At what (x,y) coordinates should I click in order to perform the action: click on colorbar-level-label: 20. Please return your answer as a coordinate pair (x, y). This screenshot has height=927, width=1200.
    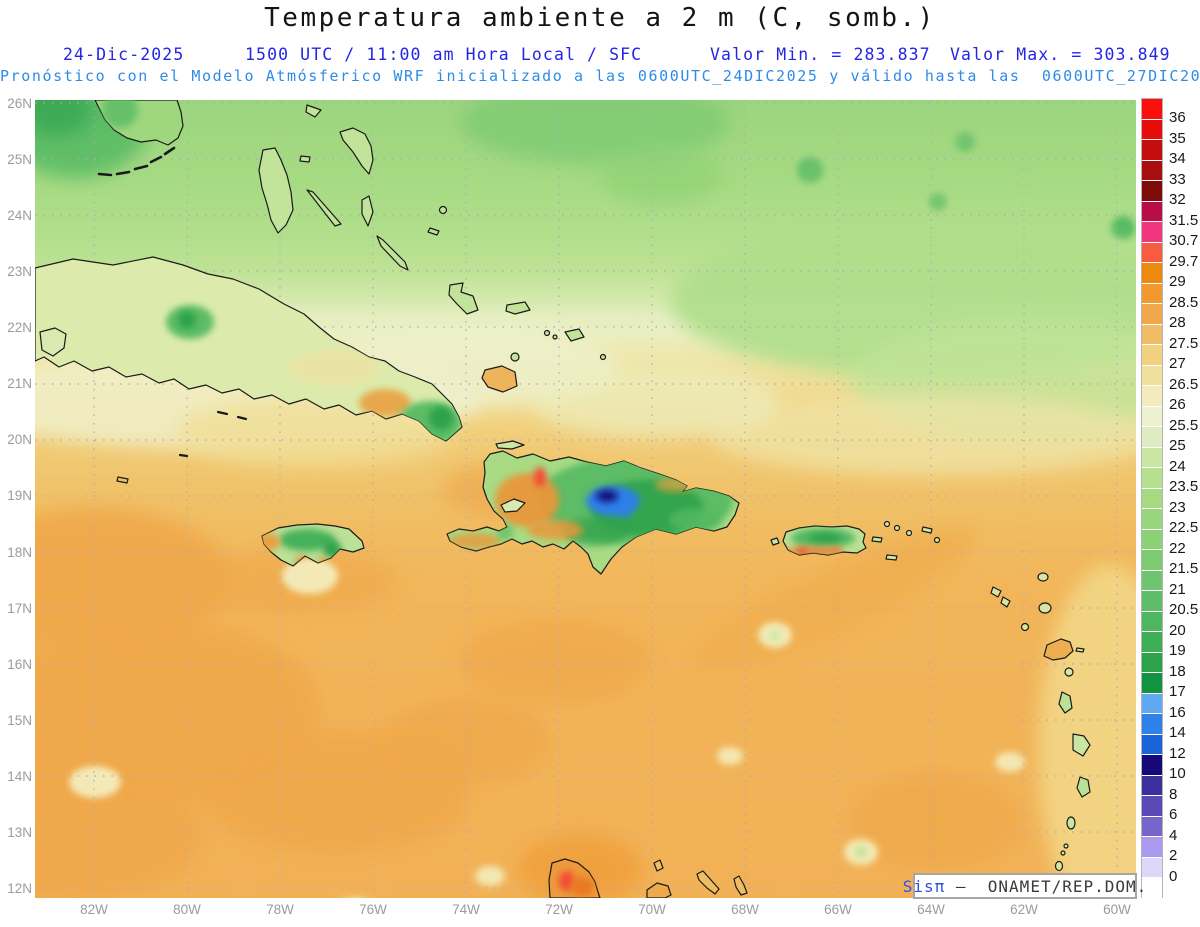
    Looking at the image, I should click on (1177, 630).